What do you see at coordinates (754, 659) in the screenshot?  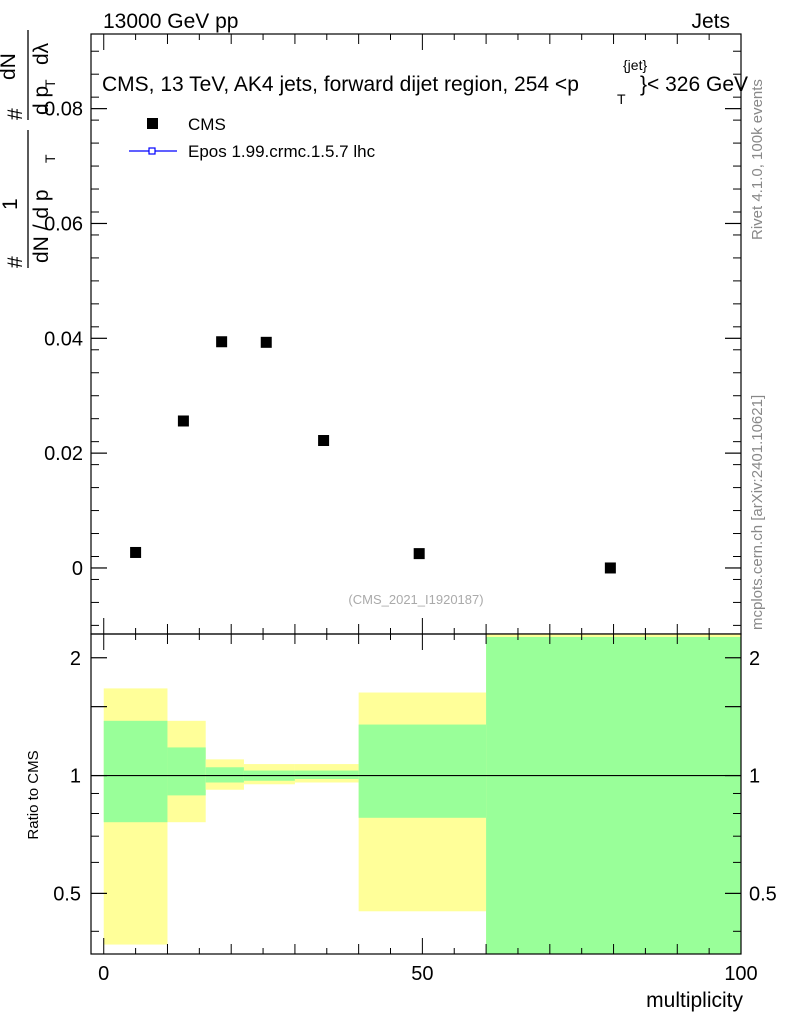 I see `ratio-y-tick-label-right: 2` at bounding box center [754, 659].